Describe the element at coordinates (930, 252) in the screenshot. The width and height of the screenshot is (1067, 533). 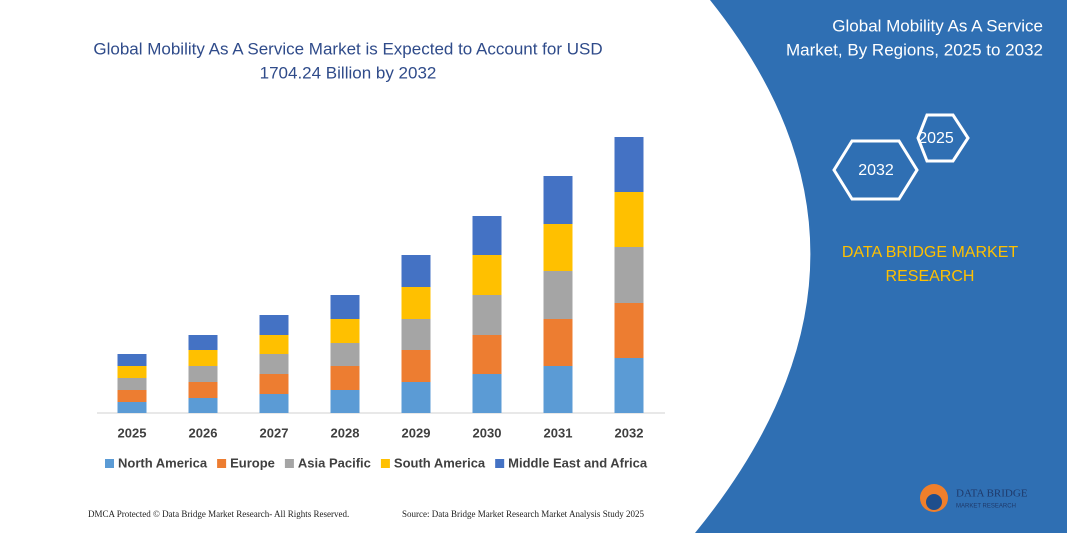
I see `brand-text: DATA BRIDGE MARKET` at that location.